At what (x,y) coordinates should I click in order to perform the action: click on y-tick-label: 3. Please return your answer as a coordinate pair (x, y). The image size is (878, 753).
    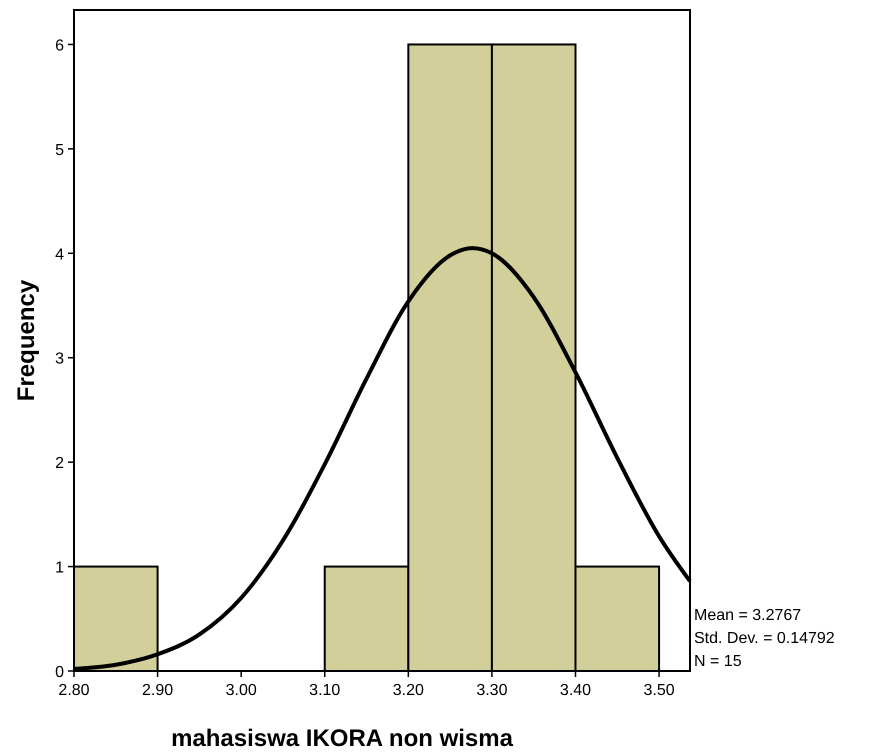
    Looking at the image, I should click on (59, 359).